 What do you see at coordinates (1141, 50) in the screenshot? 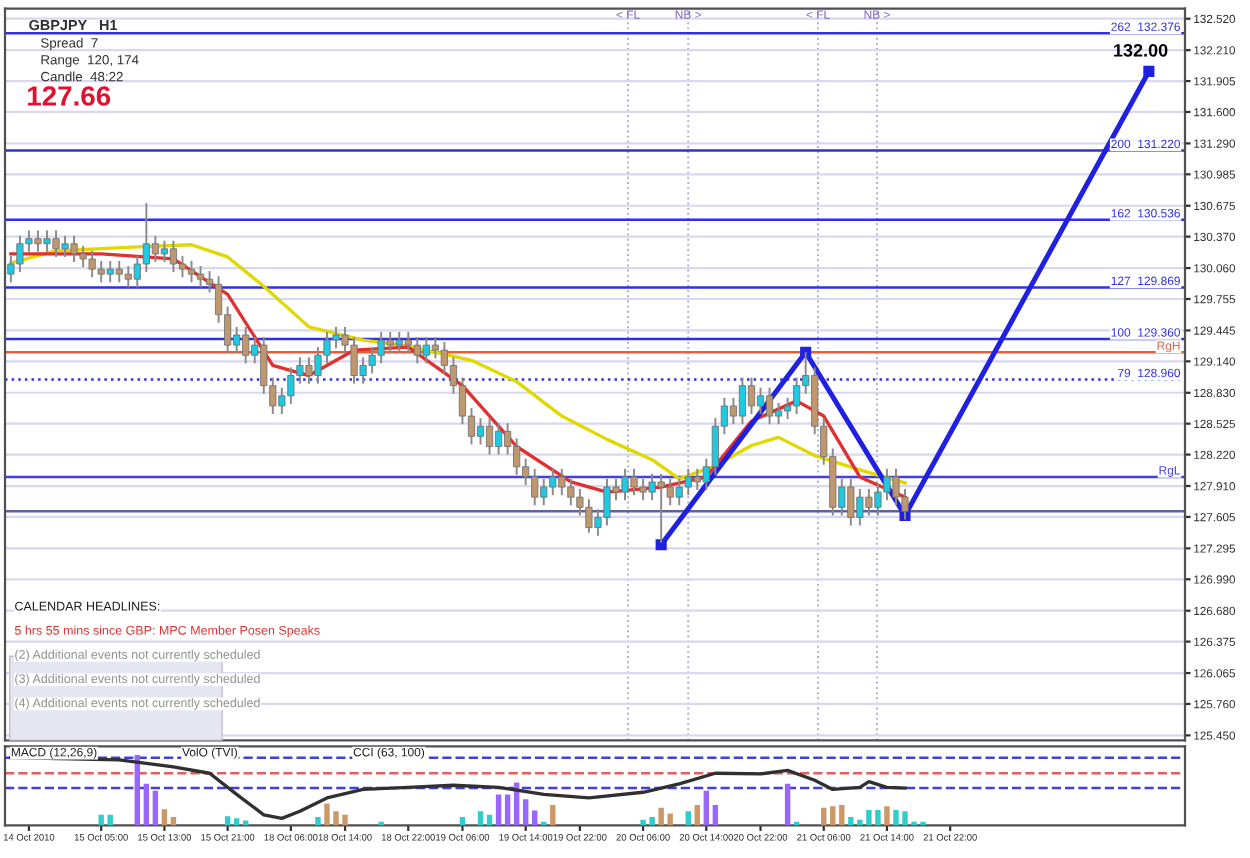
I see `annotation: 132.00` at bounding box center [1141, 50].